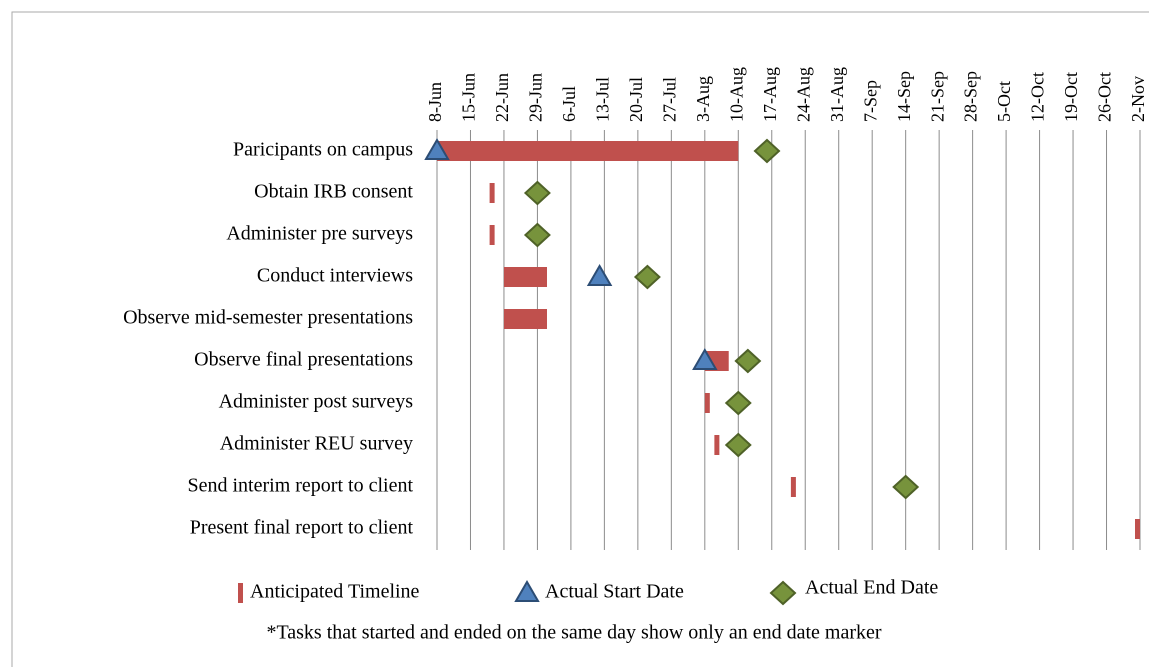 The image size is (1149, 667). I want to click on y-tick-label: Paricipants on campus, so click(323, 150).